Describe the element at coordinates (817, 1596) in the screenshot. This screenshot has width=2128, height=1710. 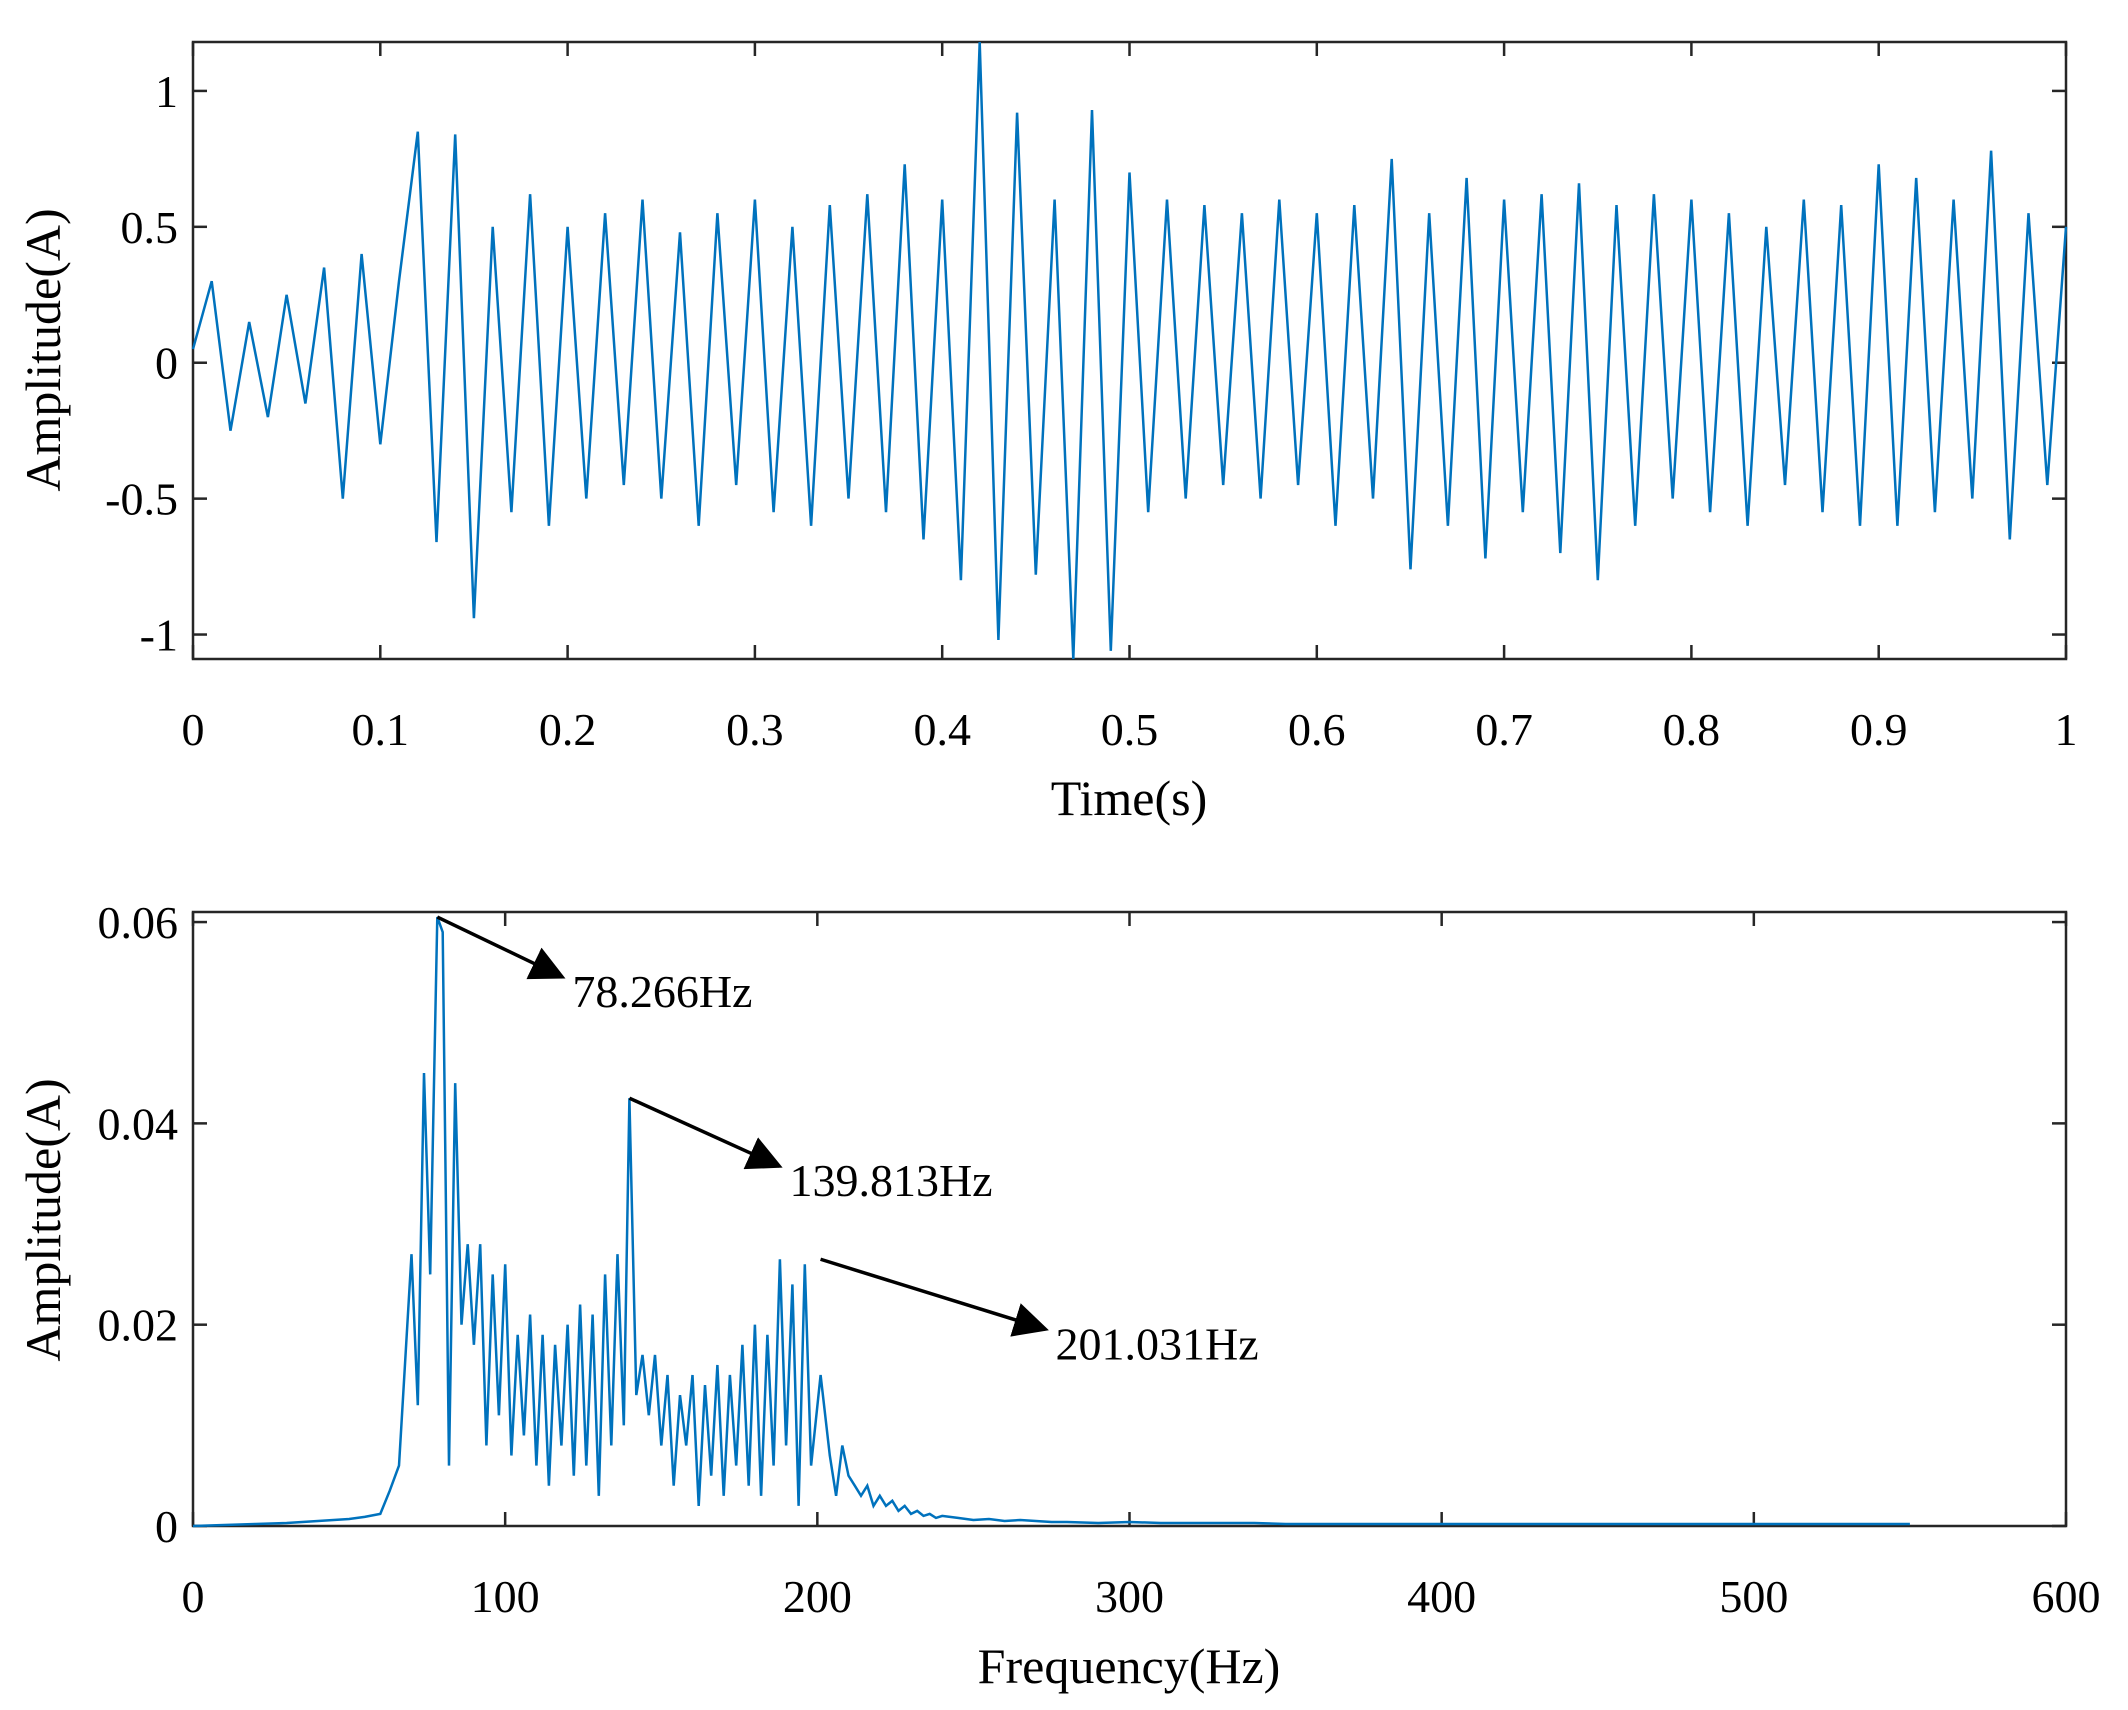
I see `x-tick-label: 200` at that location.